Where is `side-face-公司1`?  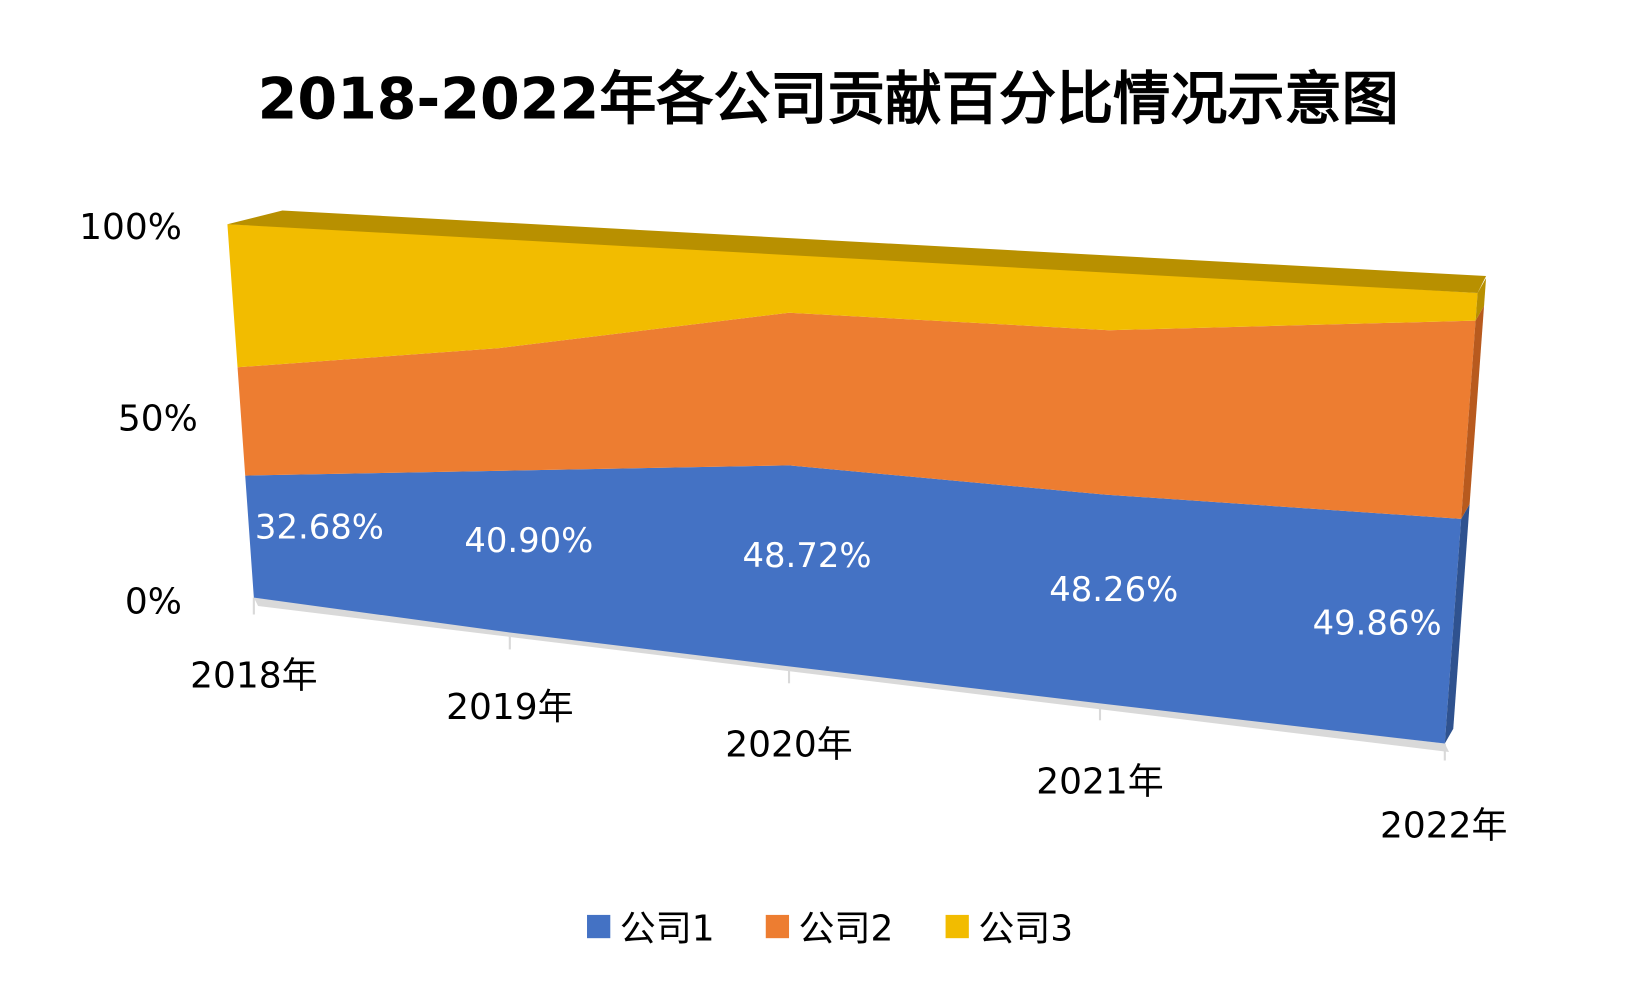
side-face-公司1 is located at coordinates (1457, 624).